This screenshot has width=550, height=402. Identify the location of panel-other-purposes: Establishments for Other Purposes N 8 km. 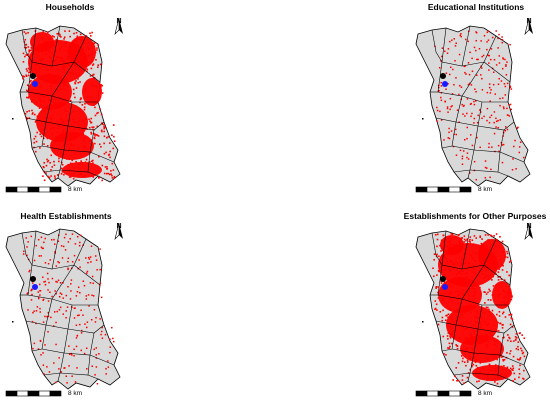
(477, 301).